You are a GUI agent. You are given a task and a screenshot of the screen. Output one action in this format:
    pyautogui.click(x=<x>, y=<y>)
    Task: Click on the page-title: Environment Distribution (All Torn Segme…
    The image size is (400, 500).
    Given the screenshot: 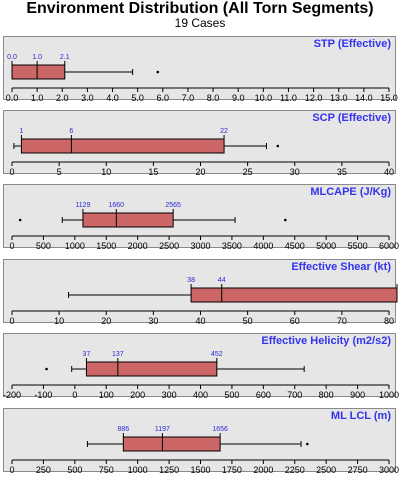 What is the action you would take?
    pyautogui.click(x=200, y=8)
    